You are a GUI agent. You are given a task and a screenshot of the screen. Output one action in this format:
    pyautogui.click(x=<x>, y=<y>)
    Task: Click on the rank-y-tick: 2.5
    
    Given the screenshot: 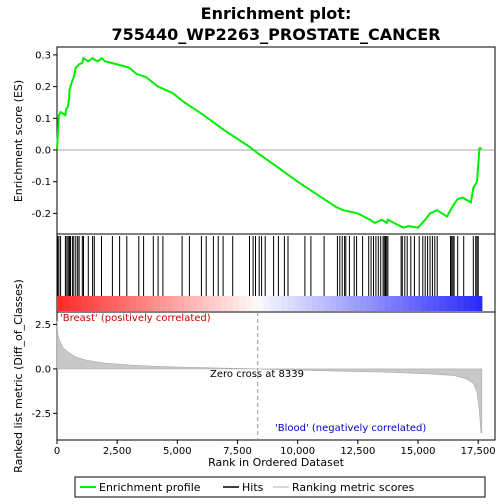 What is the action you would take?
    pyautogui.click(x=46, y=325)
    